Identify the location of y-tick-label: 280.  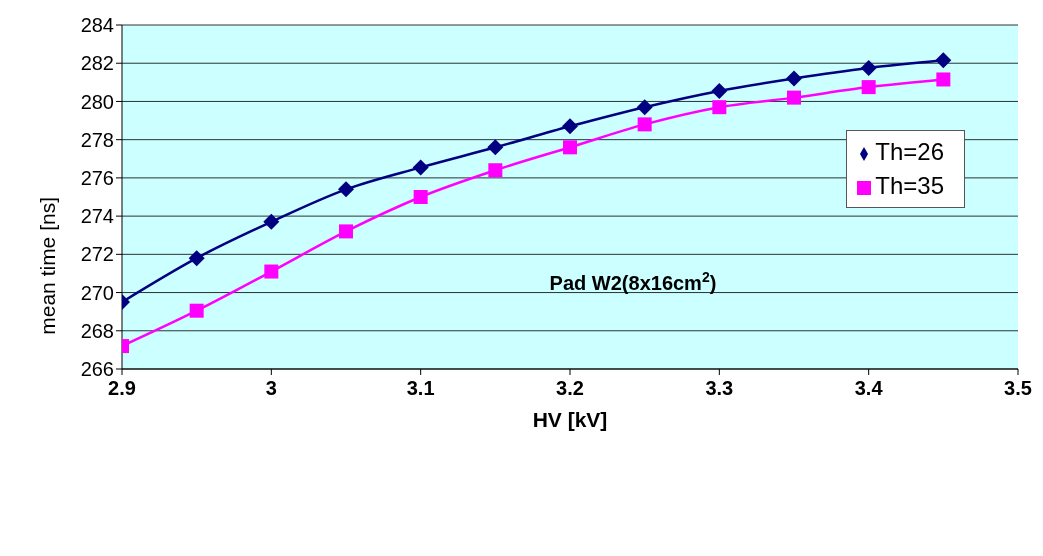
(97, 101).